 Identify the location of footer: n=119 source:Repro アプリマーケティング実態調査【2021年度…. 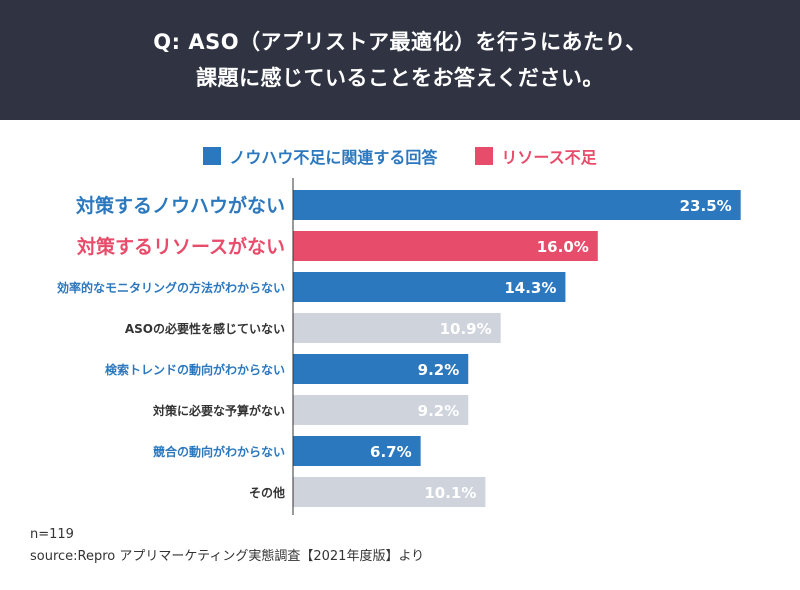
(227, 546).